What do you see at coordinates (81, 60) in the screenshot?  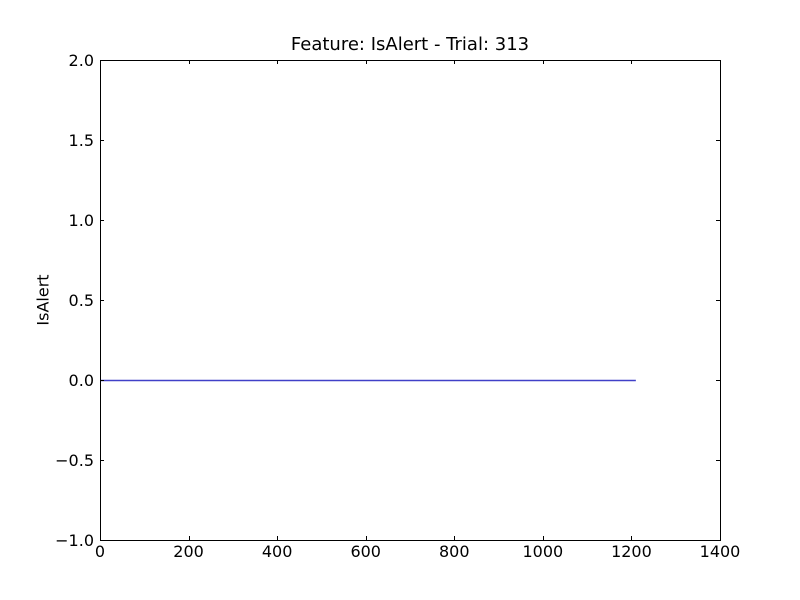 I see `y-tick-label: 2.0` at bounding box center [81, 60].